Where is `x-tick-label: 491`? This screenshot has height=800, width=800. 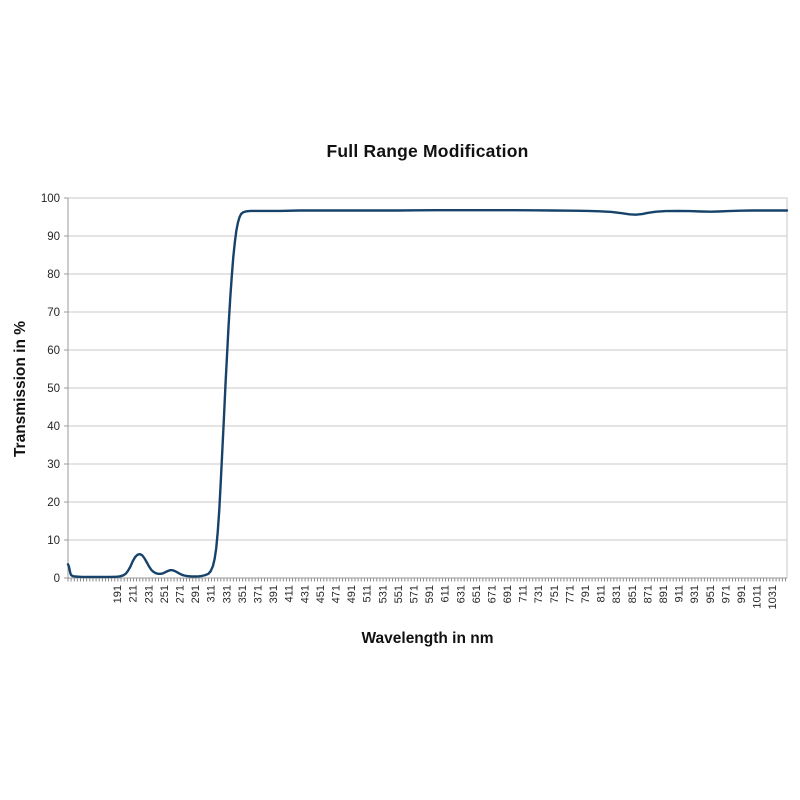 x-tick-label: 491 is located at coordinates (352, 594).